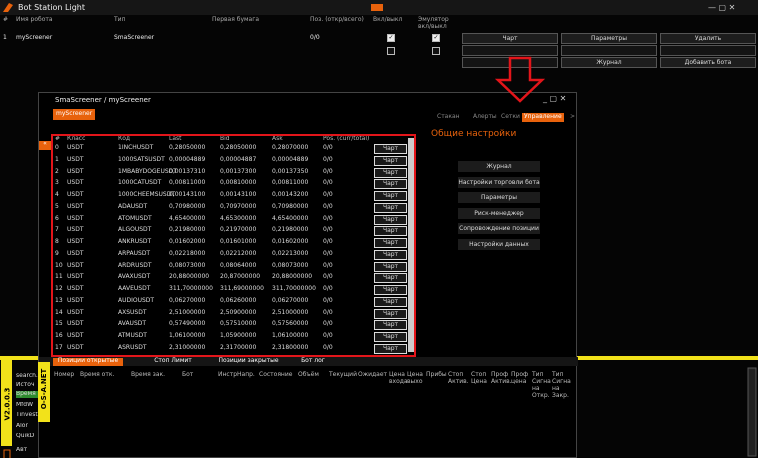 The height and width of the screenshot is (458, 758). I want to click on sidebar-item: QuikD, so click(25, 436).